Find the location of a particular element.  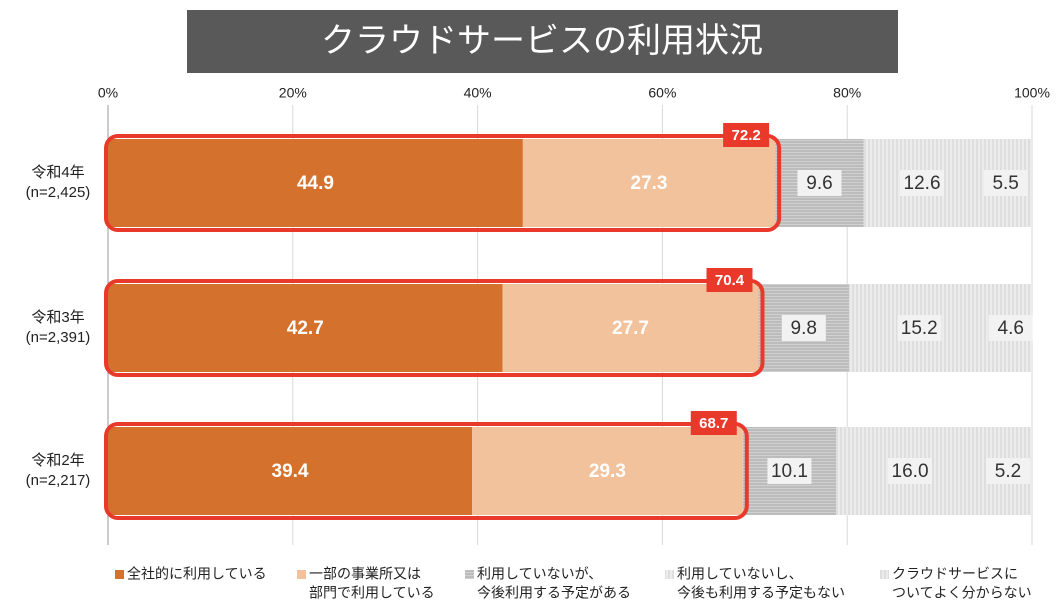

data-label: 9.8 is located at coordinates (804, 328).